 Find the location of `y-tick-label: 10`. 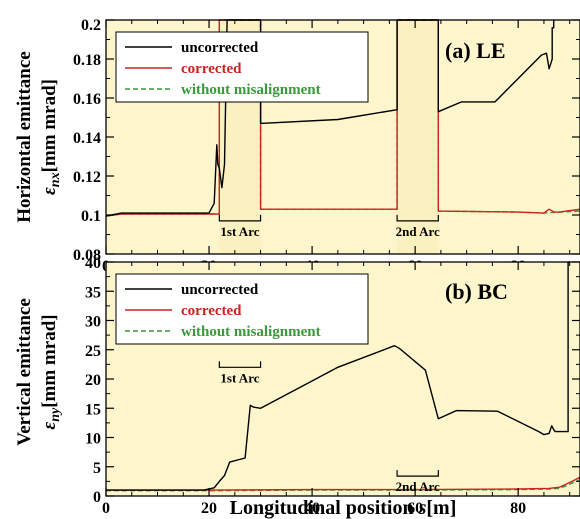

y-tick-label: 10 is located at coordinates (93, 439).